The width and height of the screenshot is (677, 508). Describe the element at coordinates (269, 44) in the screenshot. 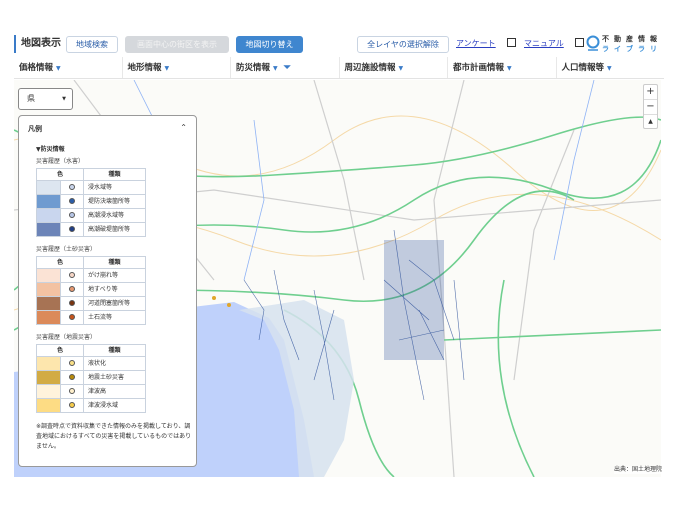

I see `switch-map-button: 地図切り替え` at that location.